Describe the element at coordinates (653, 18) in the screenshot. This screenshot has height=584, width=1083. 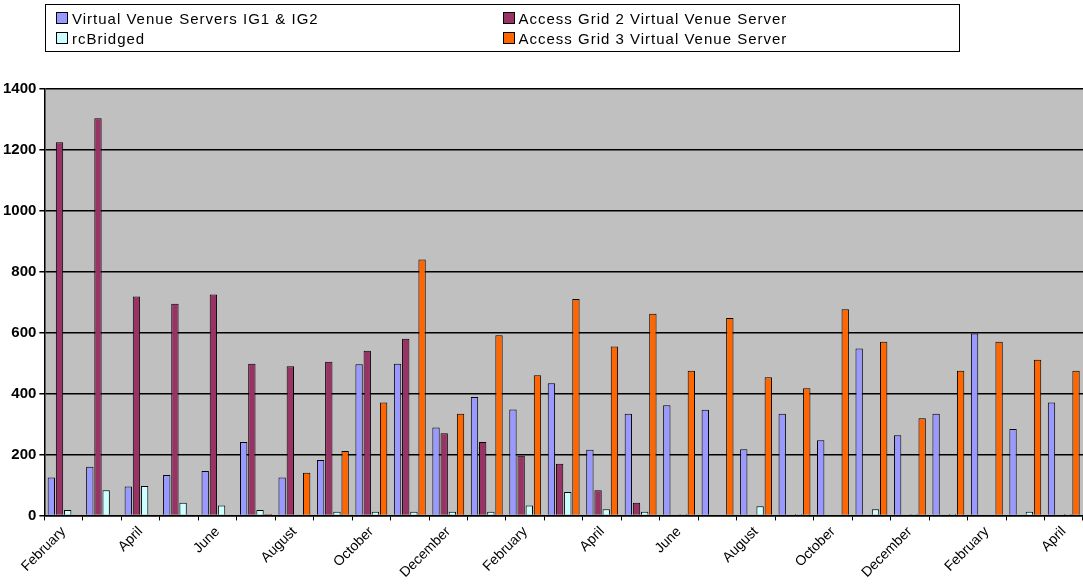
I see `legend-label: Access Grid 2 Virtual Venue Server` at that location.